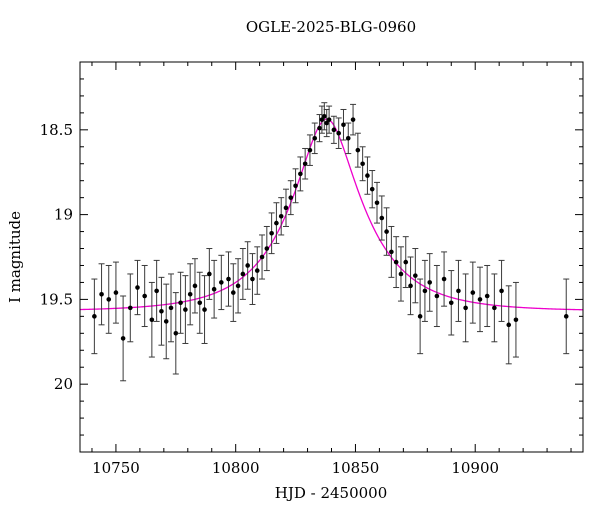 This screenshot has width=600, height=512. What do you see at coordinates (56, 299) in the screenshot?
I see `y-tick-label: 19.5` at bounding box center [56, 299].